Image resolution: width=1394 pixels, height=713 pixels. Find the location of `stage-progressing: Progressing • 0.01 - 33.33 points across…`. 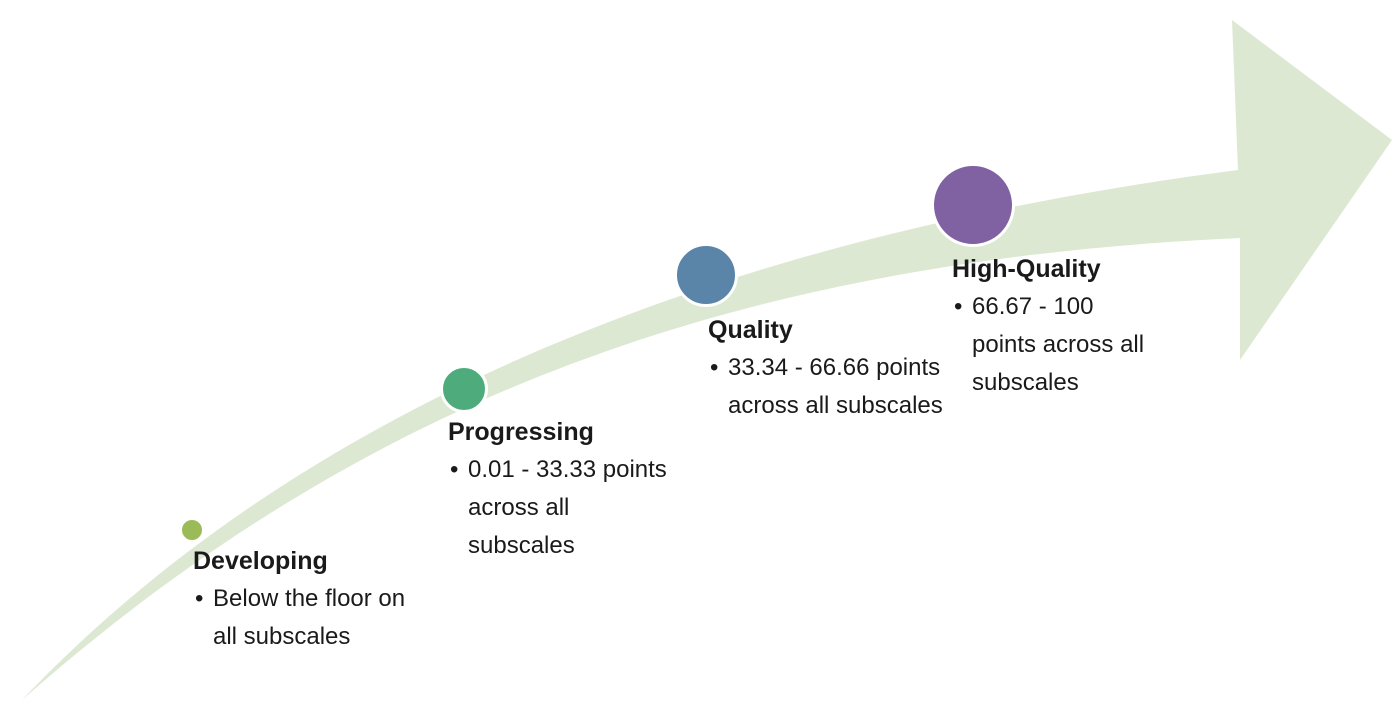

stage-progressing: Progressing • 0.01 - 33.33 points across… is located at coordinates (563, 489).